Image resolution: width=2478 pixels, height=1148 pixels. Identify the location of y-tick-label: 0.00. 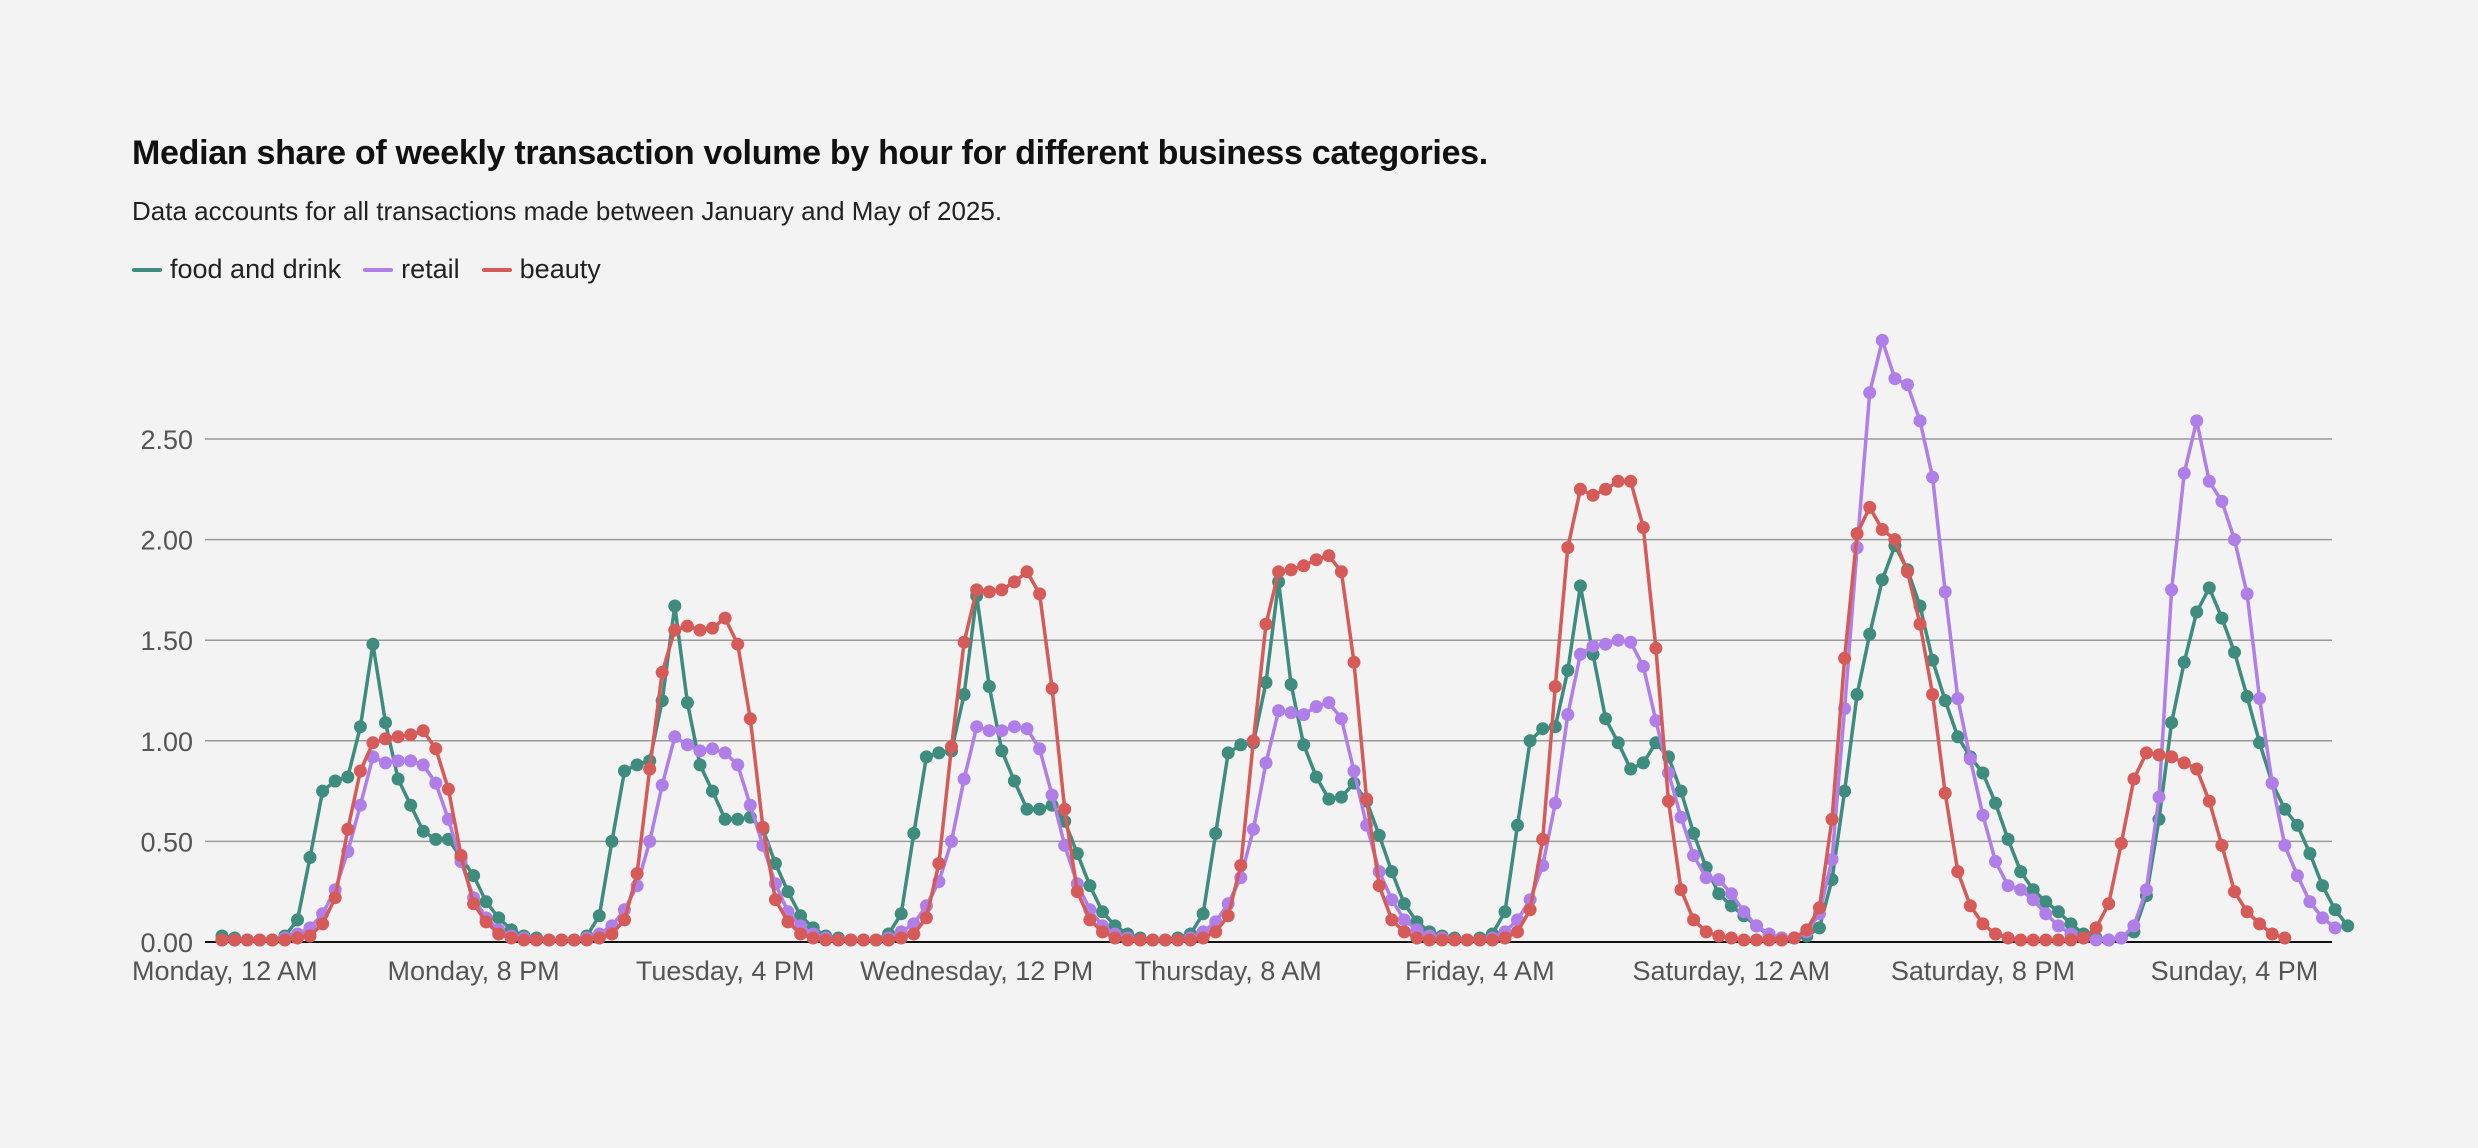
(166, 943).